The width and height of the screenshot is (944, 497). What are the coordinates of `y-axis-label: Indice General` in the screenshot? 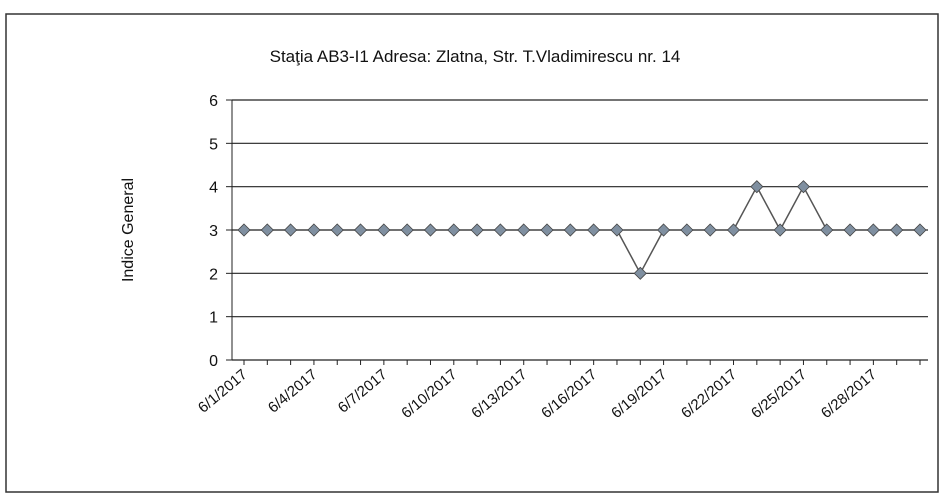 It's located at (128, 230).